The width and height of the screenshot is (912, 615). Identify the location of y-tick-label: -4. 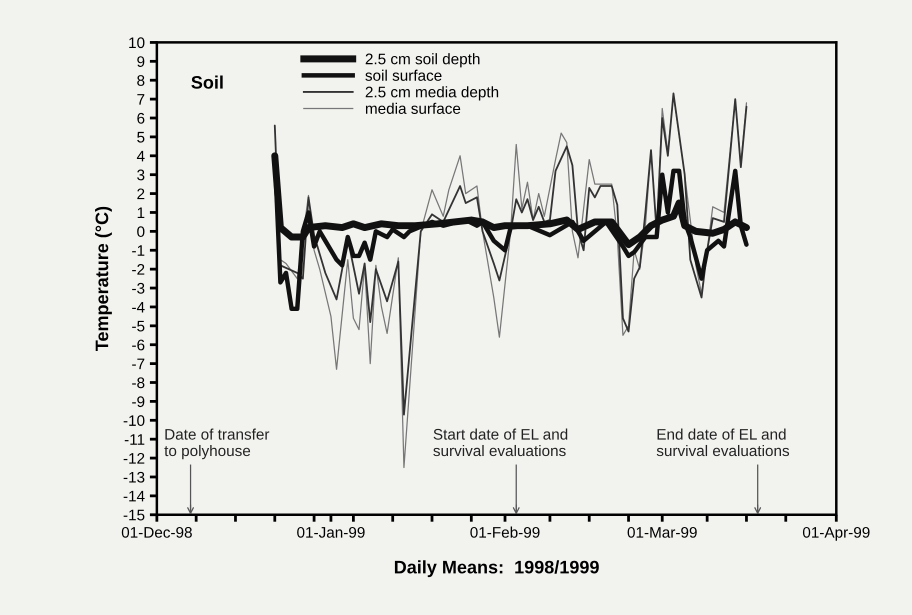
(138, 307).